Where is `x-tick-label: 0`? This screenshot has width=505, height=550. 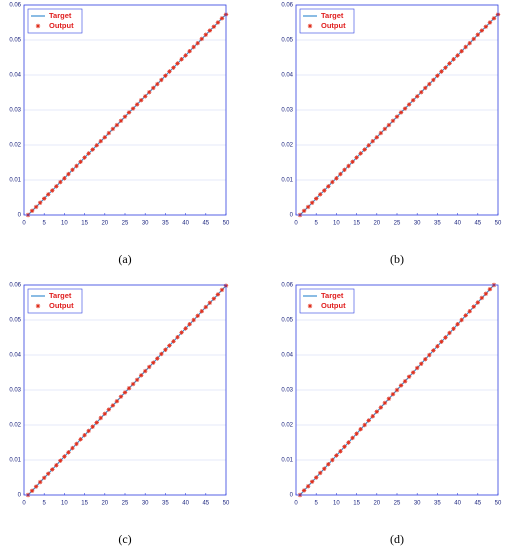 x-tick-label: 0 is located at coordinates (24, 504).